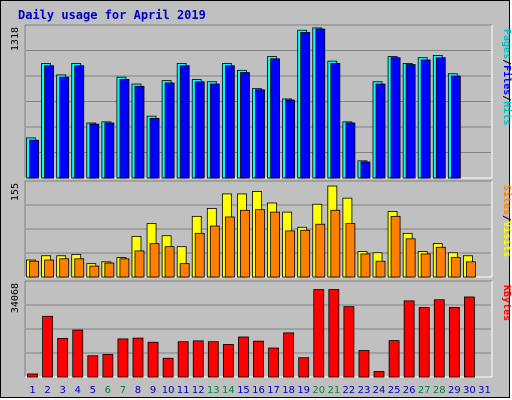 This screenshot has height=400, width=512. Describe the element at coordinates (112, 15) in the screenshot. I see `chart-title: Daily usage for April 2019` at that location.